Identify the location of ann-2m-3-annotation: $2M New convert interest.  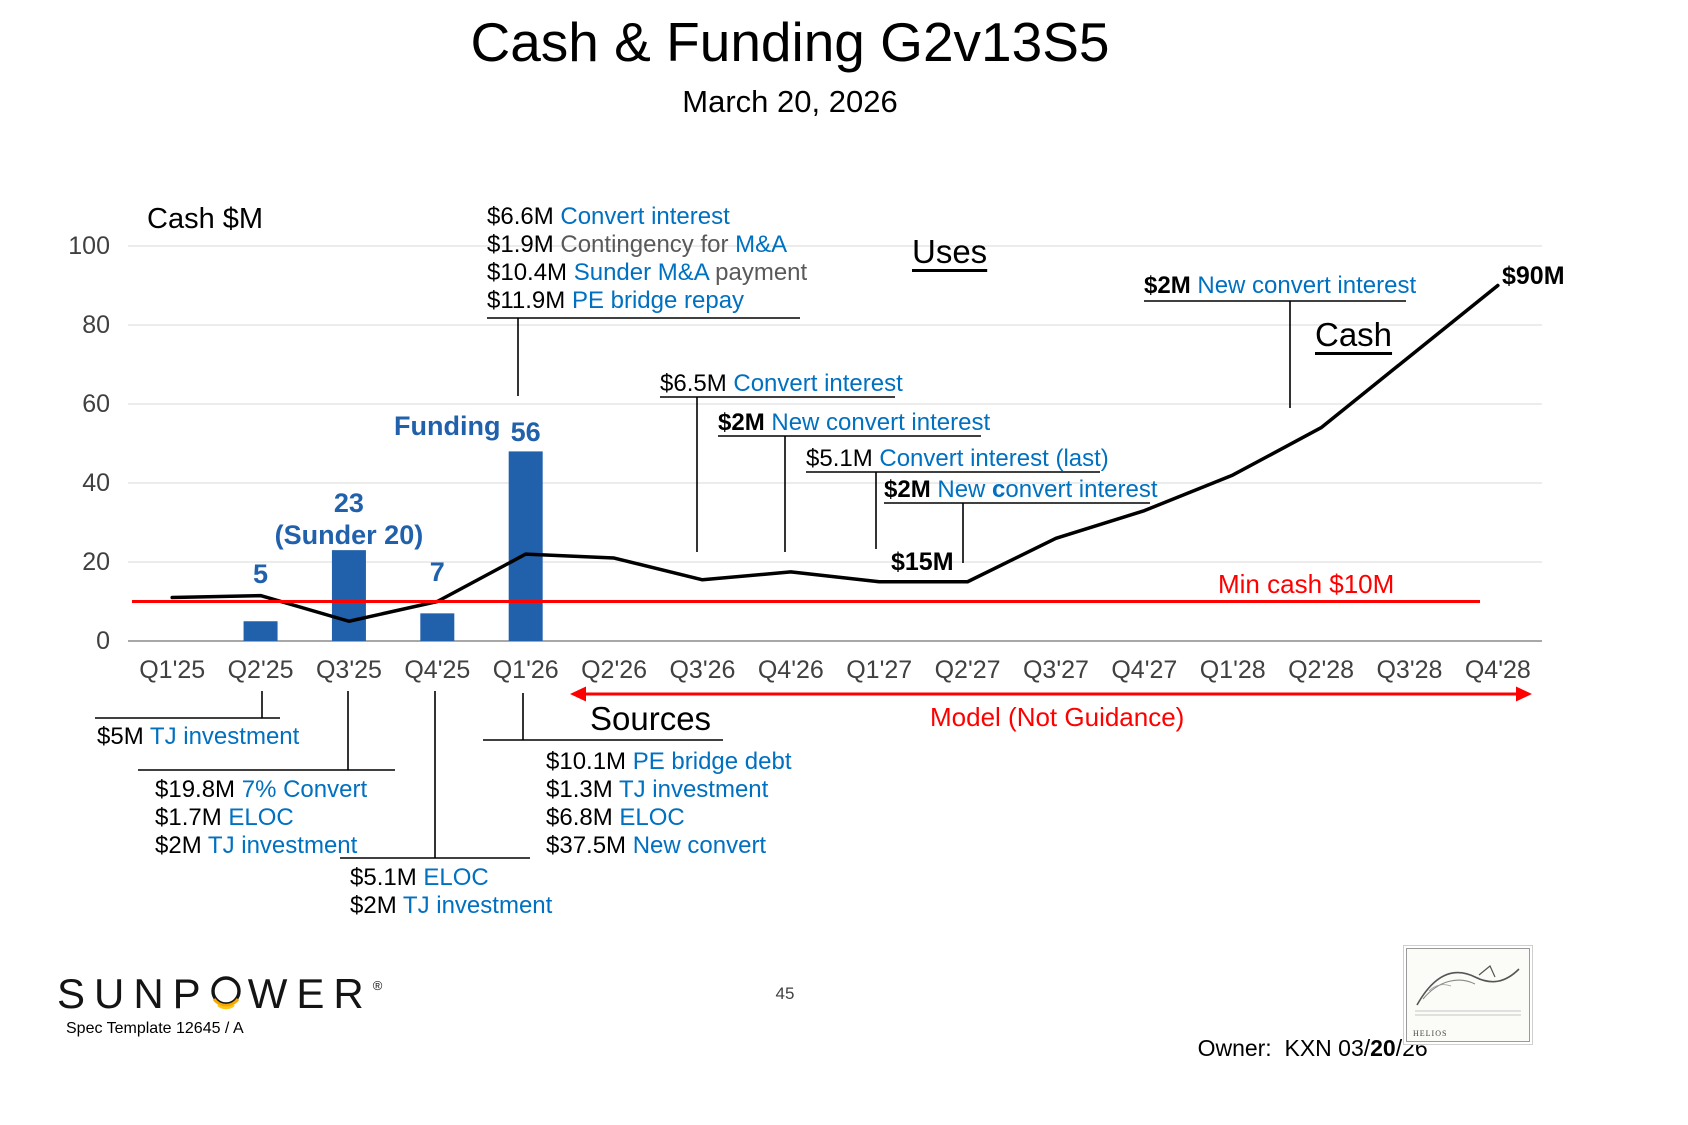
(1280, 286).